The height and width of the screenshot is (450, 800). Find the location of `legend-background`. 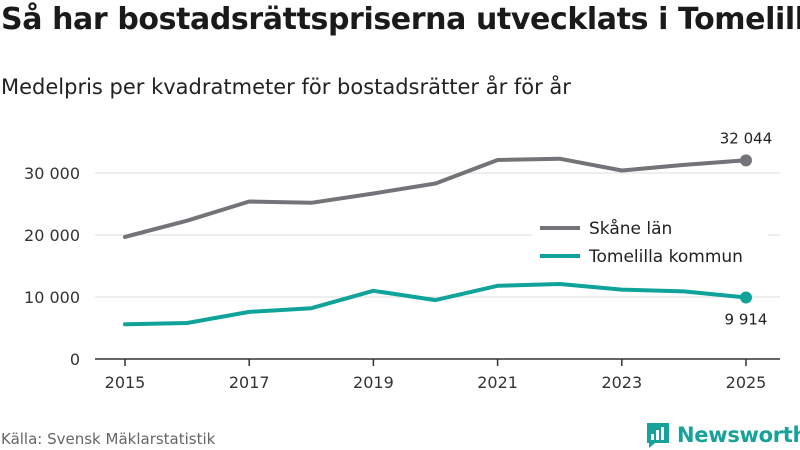

legend-background is located at coordinates (650, 241).